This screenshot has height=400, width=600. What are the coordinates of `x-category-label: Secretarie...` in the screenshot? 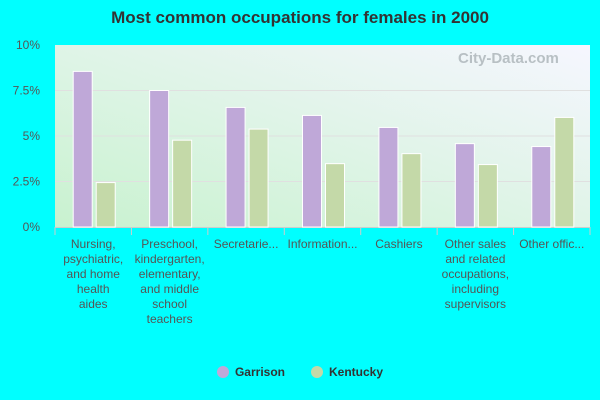 It's located at (246, 244).